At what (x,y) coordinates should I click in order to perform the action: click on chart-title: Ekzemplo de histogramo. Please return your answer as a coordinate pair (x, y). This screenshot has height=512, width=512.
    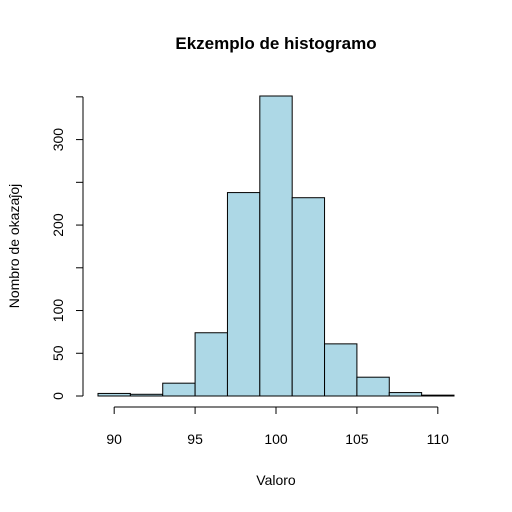
    Looking at the image, I should click on (275, 43).